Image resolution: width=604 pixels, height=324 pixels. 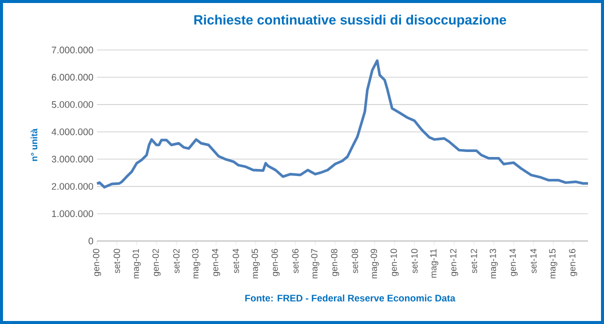 I want to click on y-tick-label: 1.000.000, so click(x=73, y=214).